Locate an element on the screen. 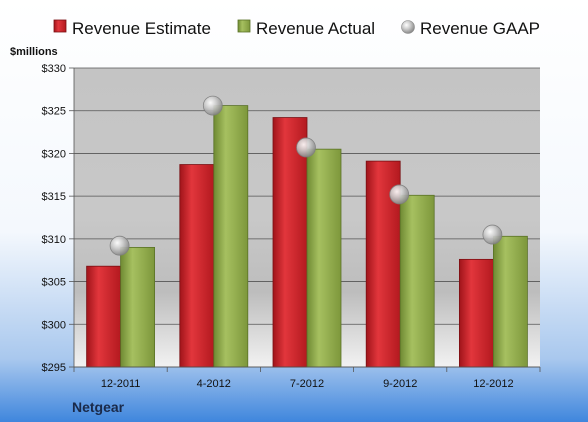  y-tick-label: $320 is located at coordinates (54, 154).